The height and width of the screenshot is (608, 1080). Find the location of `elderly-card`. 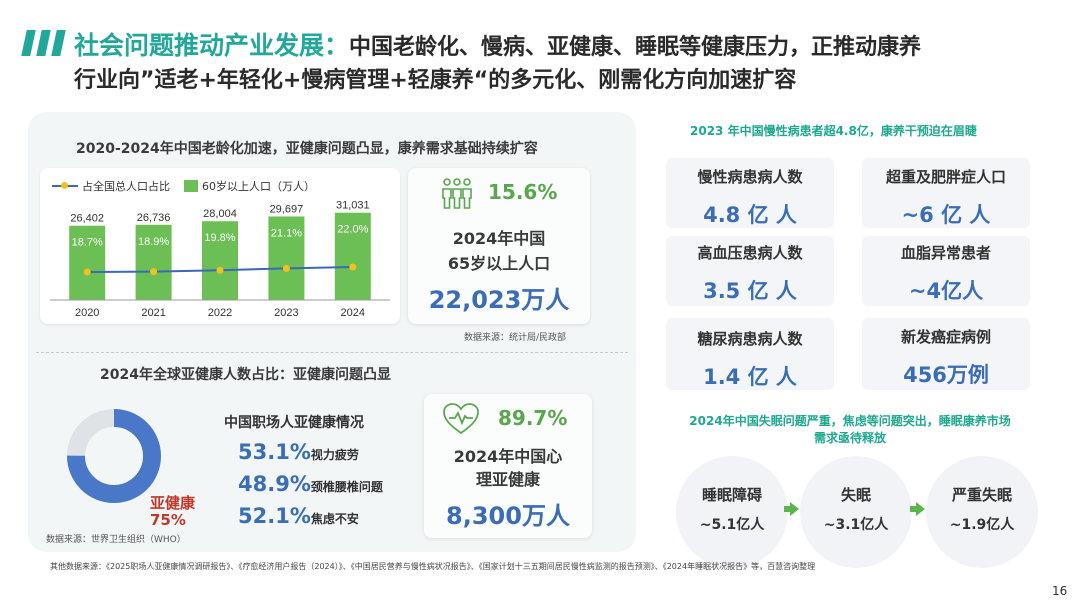

elderly-card is located at coordinates (499, 246).